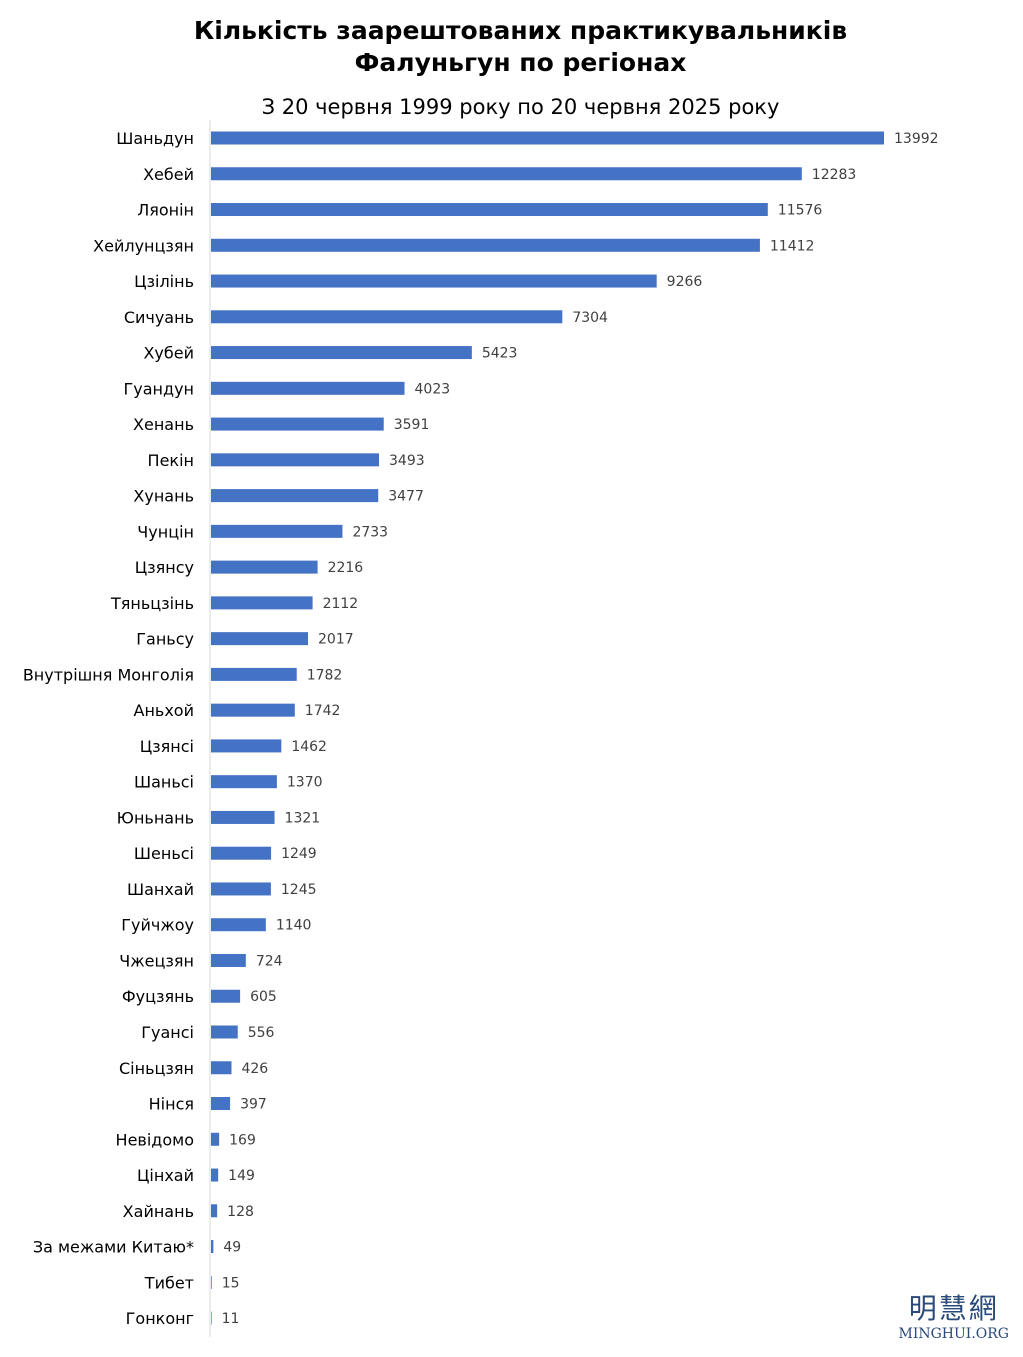 This screenshot has width=1023, height=1357. I want to click on category-label: Цінхай, so click(165, 1175).